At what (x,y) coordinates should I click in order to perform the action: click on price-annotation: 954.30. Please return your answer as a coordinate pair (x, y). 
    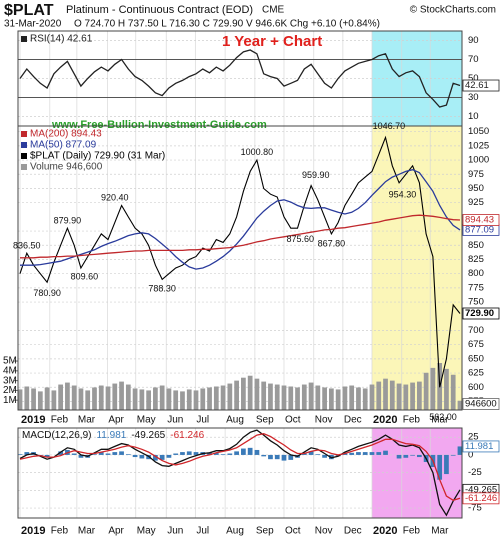
    Looking at the image, I should click on (403, 194).